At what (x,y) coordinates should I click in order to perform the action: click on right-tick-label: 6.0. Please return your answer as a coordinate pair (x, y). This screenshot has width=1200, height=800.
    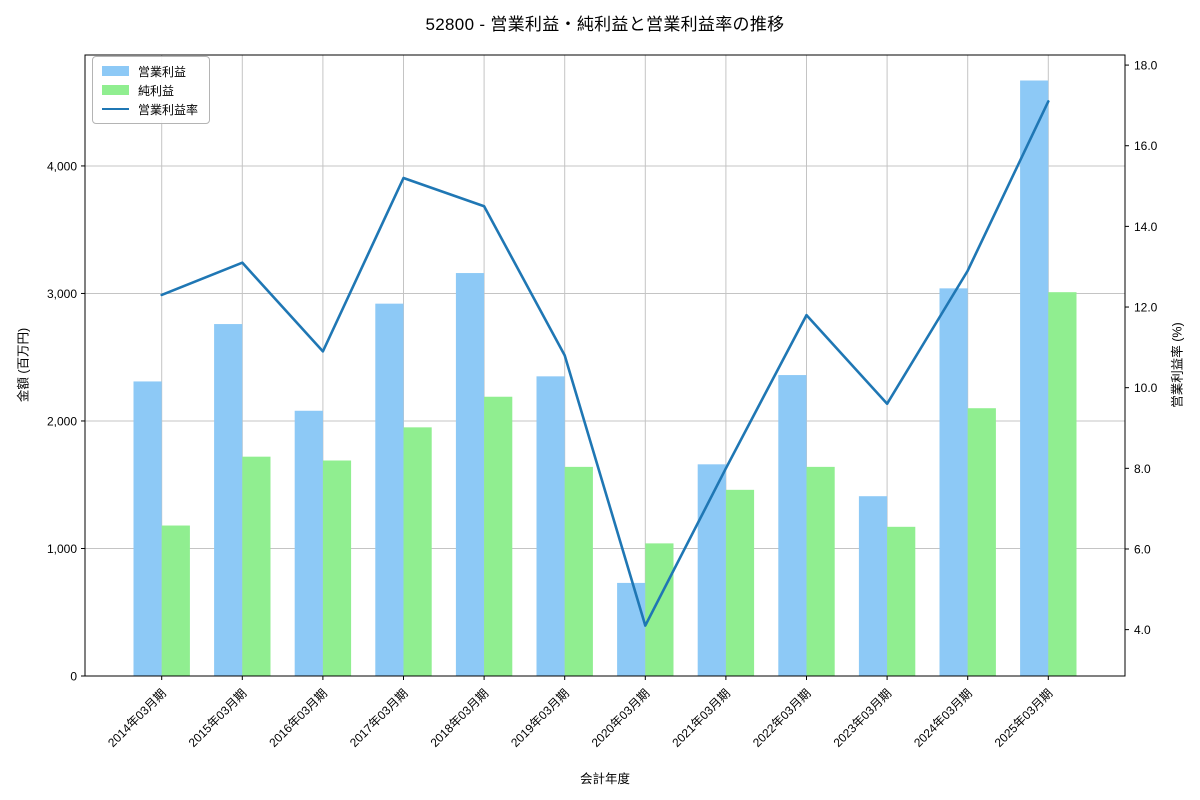
    Looking at the image, I should click on (1142, 549).